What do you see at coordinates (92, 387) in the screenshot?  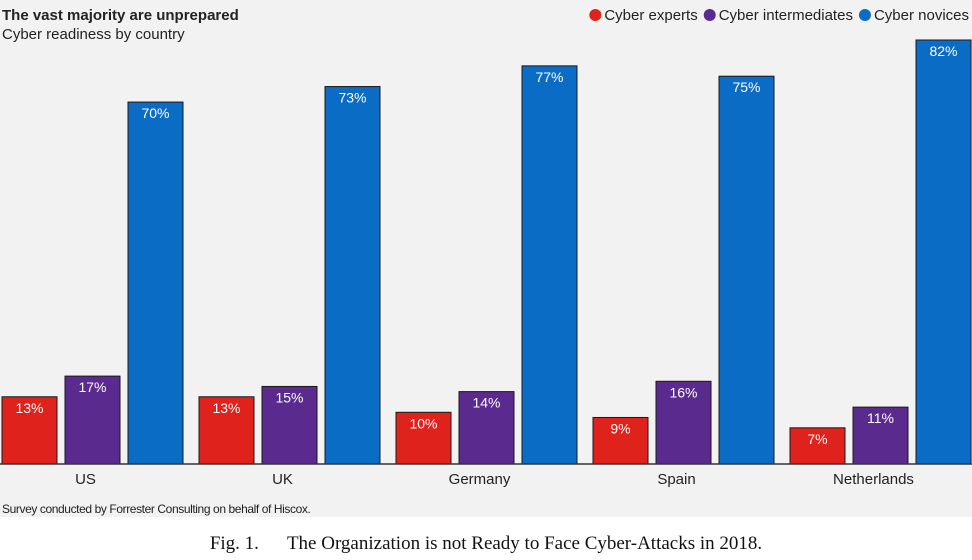 I see `data-label-cyber-intermediates-us: 17%` at bounding box center [92, 387].